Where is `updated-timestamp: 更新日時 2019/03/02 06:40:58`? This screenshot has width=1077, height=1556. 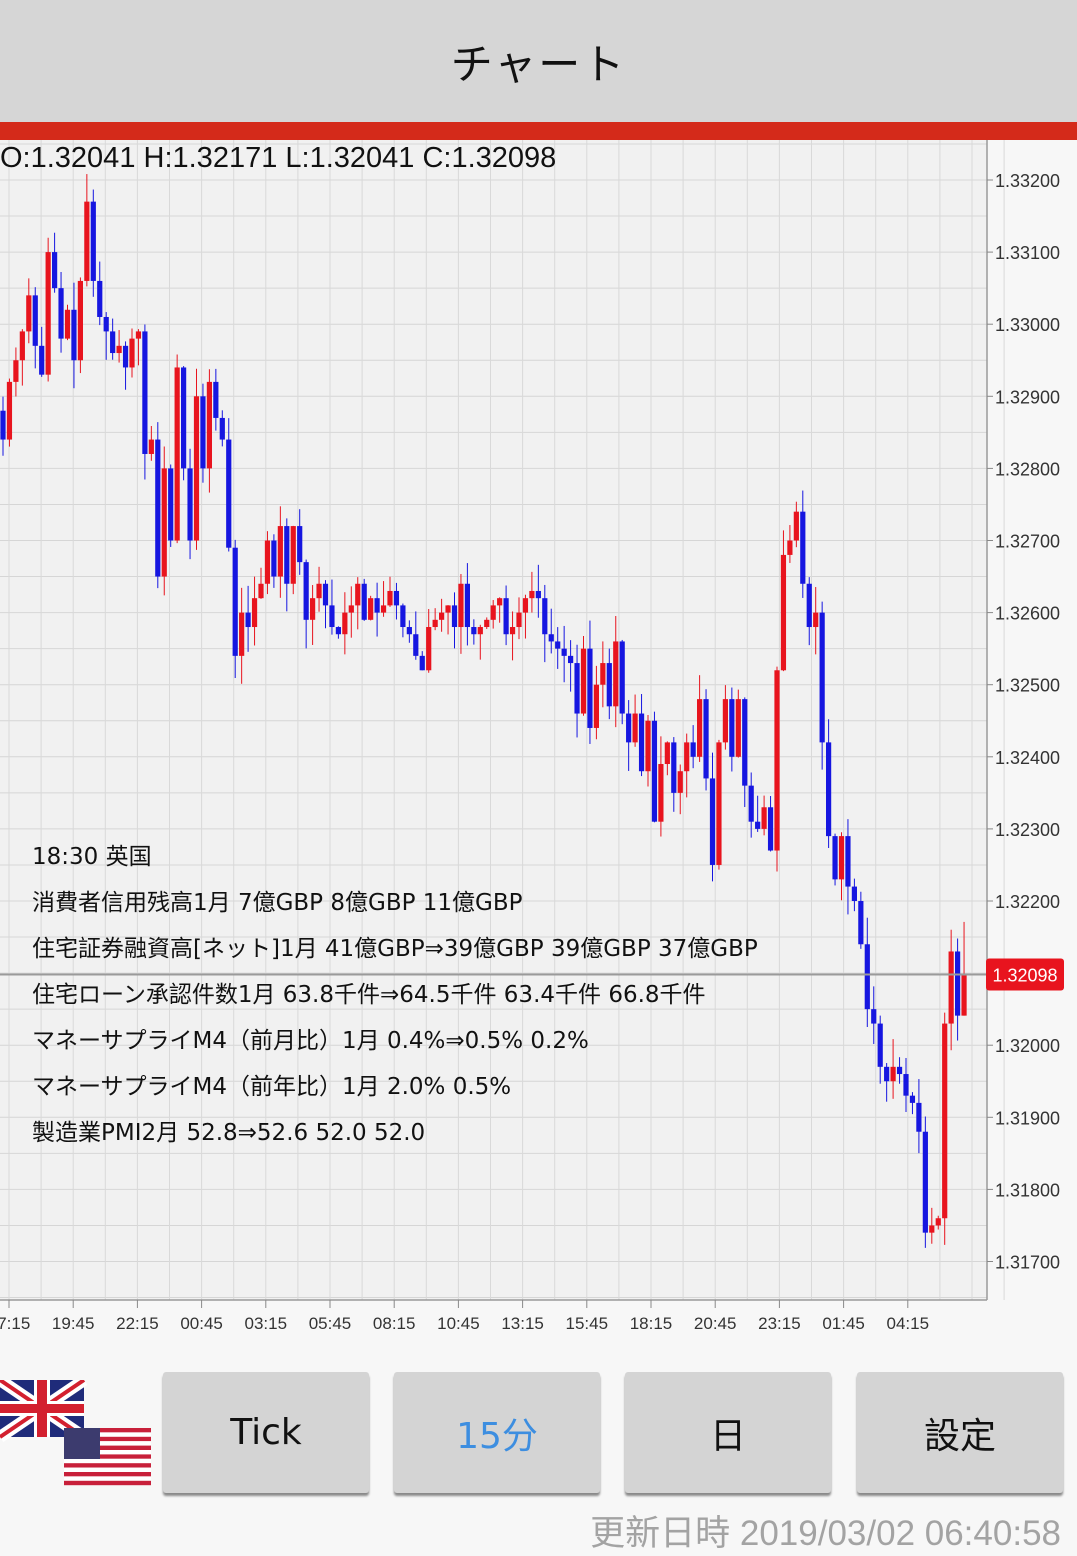 updated-timestamp: 更新日時 2019/03/02 06:40:58 is located at coordinates (825, 1530).